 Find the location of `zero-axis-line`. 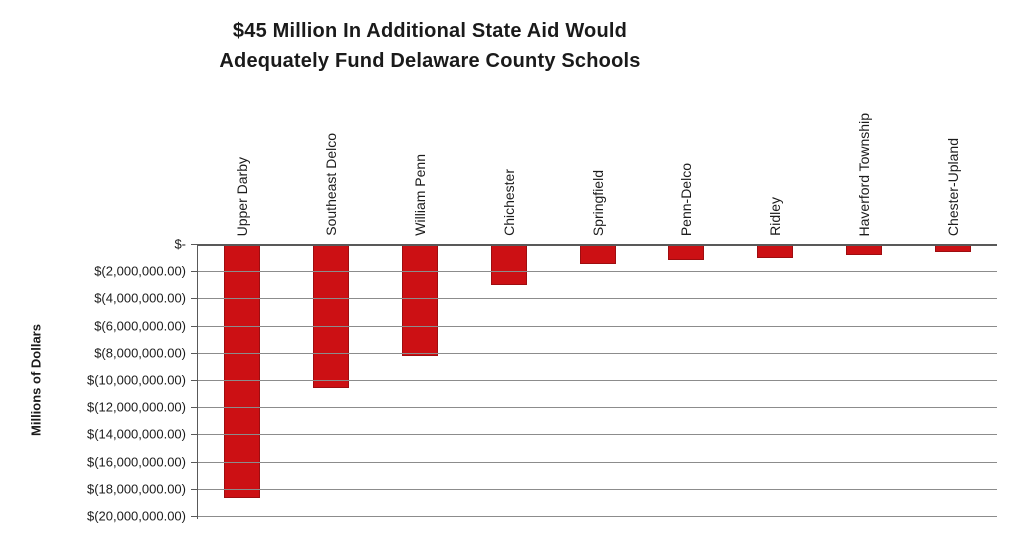

zero-axis-line is located at coordinates (597, 245).